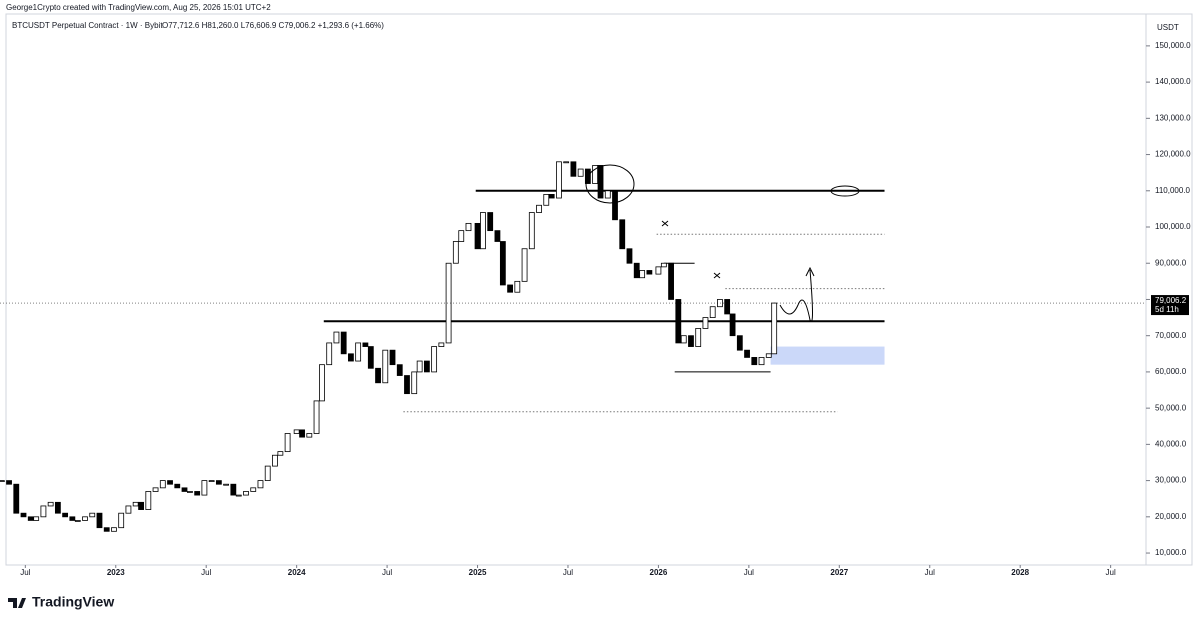 This screenshot has width=1200, height=627. Describe the element at coordinates (610, 184) in the screenshot. I see `circle-sketch` at that location.